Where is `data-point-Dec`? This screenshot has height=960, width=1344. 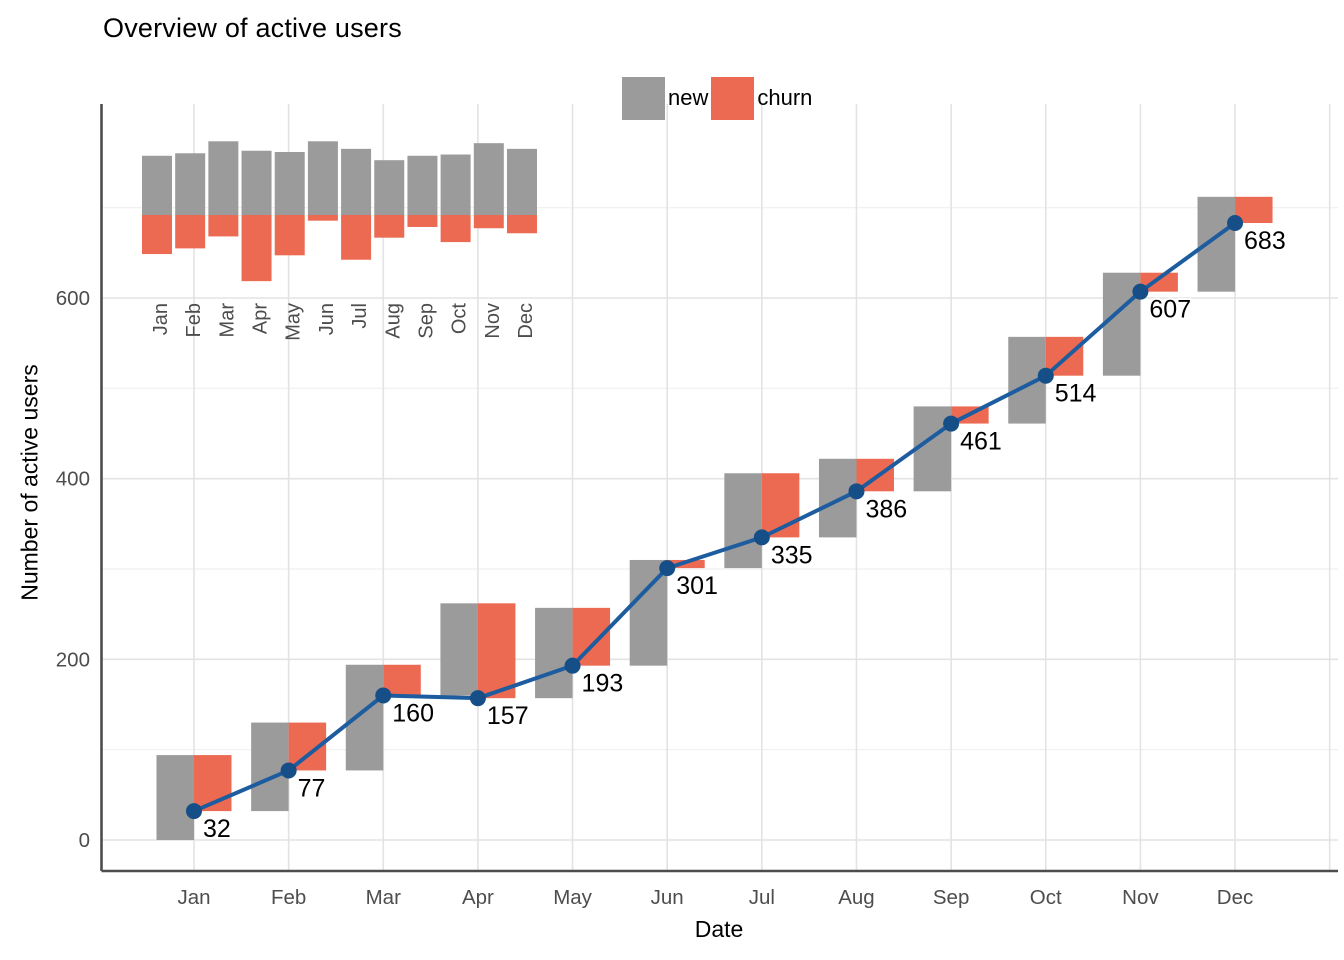
data-point-Dec is located at coordinates (1235, 223).